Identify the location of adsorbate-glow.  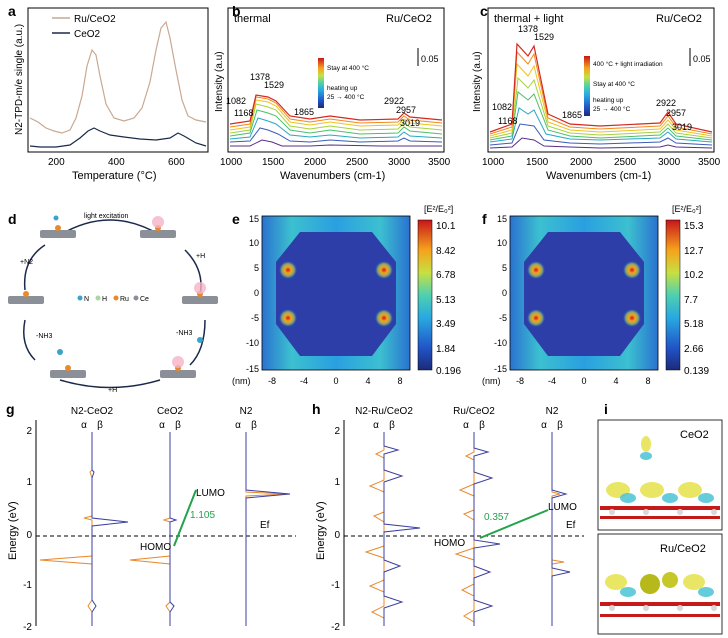
(200, 288).